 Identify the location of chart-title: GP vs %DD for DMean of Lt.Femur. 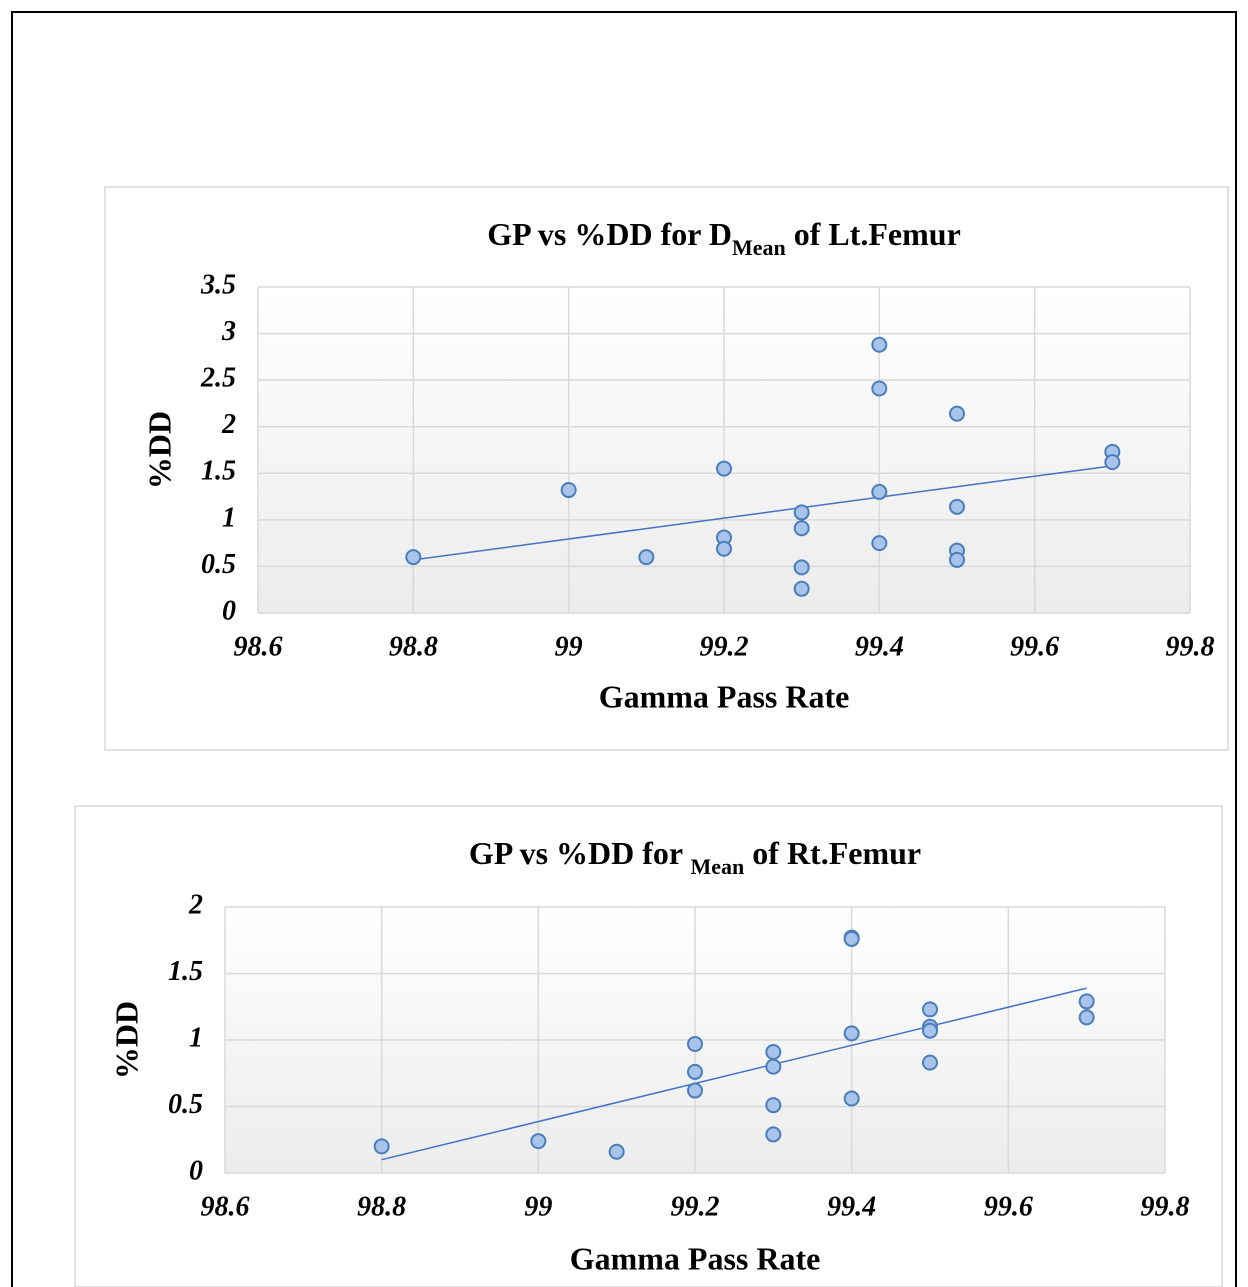
(724, 238).